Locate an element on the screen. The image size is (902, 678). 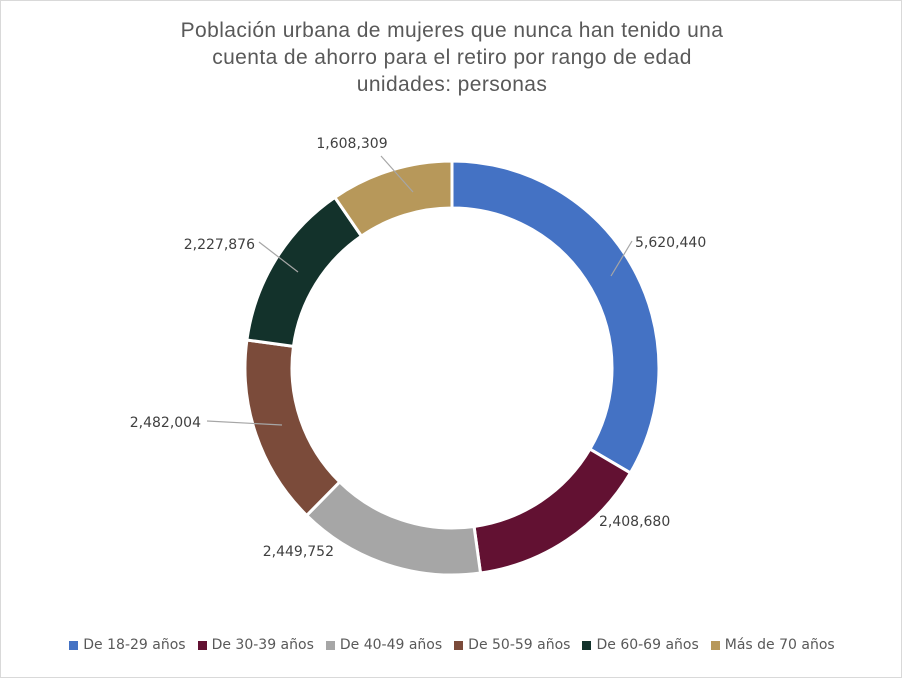
legend-label-2: De 30-39 años is located at coordinates (262, 645).